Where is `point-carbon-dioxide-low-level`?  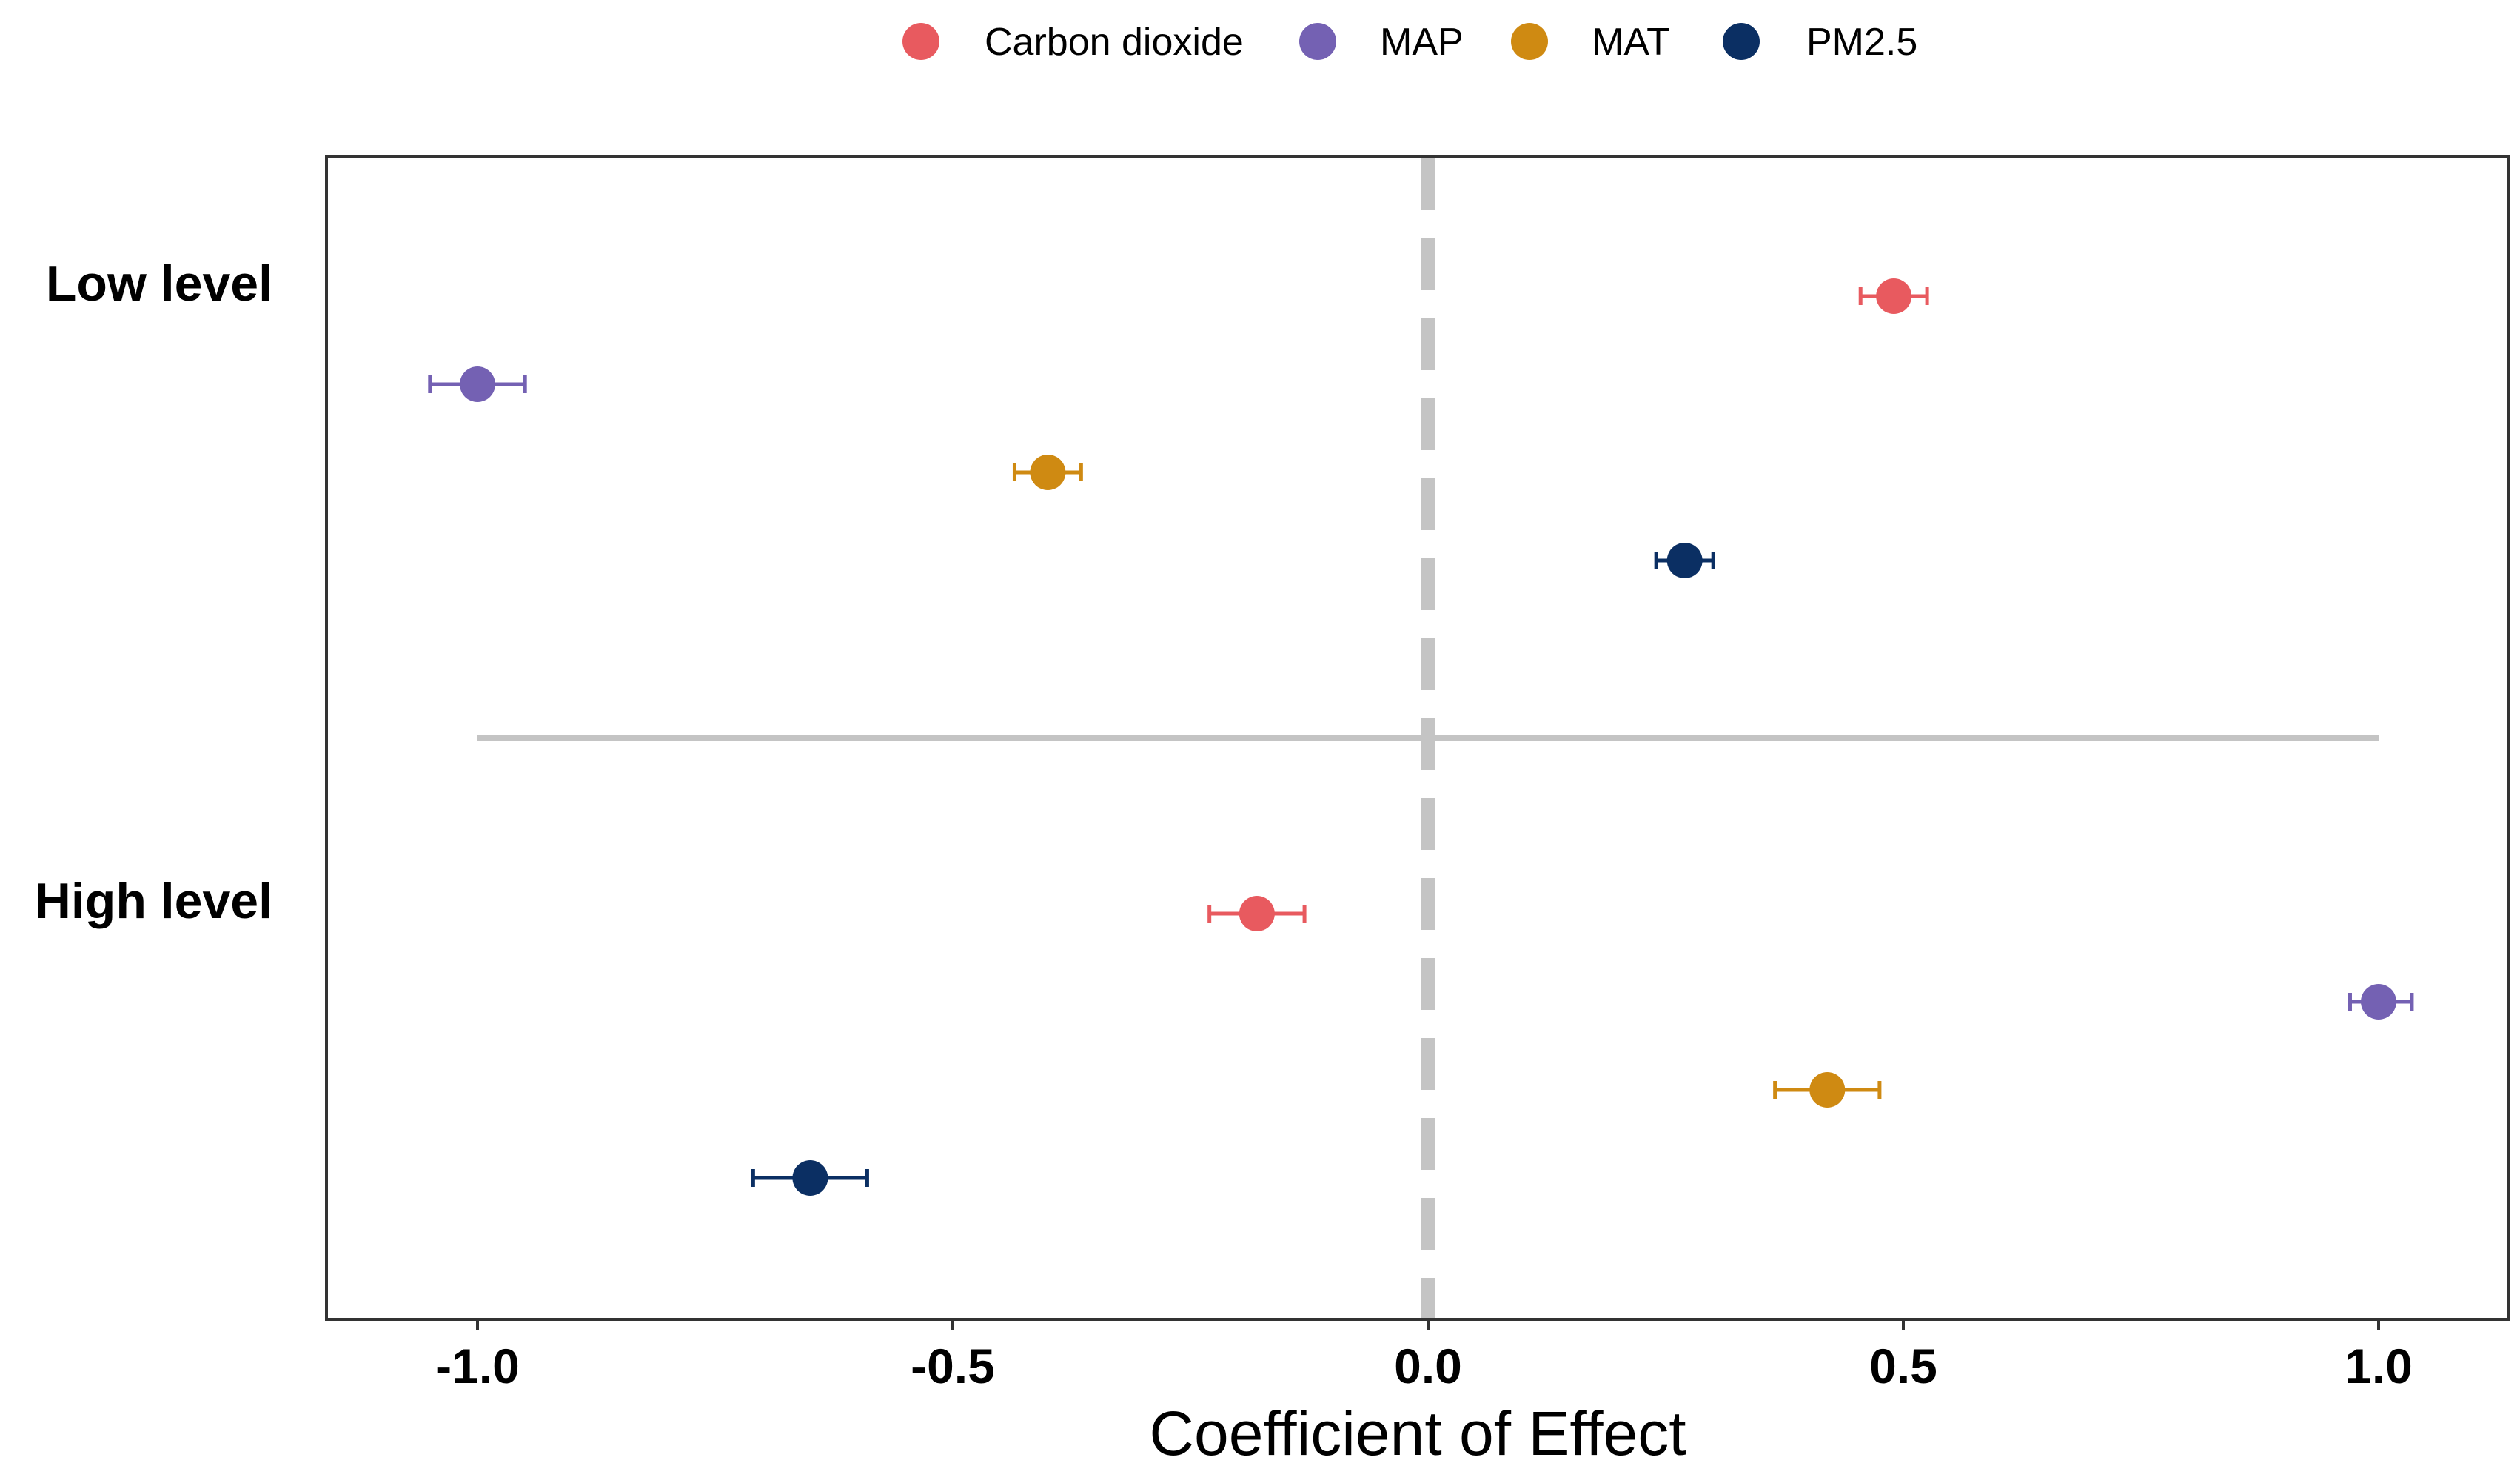 point-carbon-dioxide-low-level is located at coordinates (1894, 296).